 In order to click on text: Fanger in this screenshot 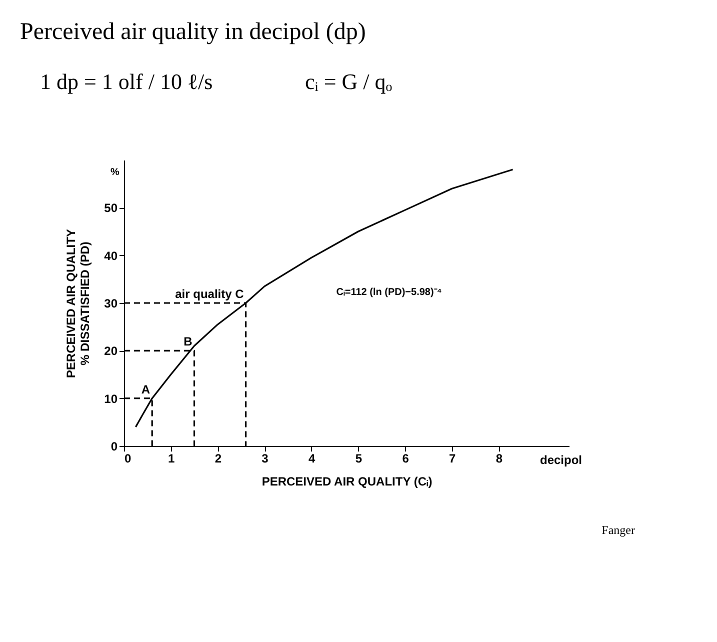, I will do `click(618, 530)`.